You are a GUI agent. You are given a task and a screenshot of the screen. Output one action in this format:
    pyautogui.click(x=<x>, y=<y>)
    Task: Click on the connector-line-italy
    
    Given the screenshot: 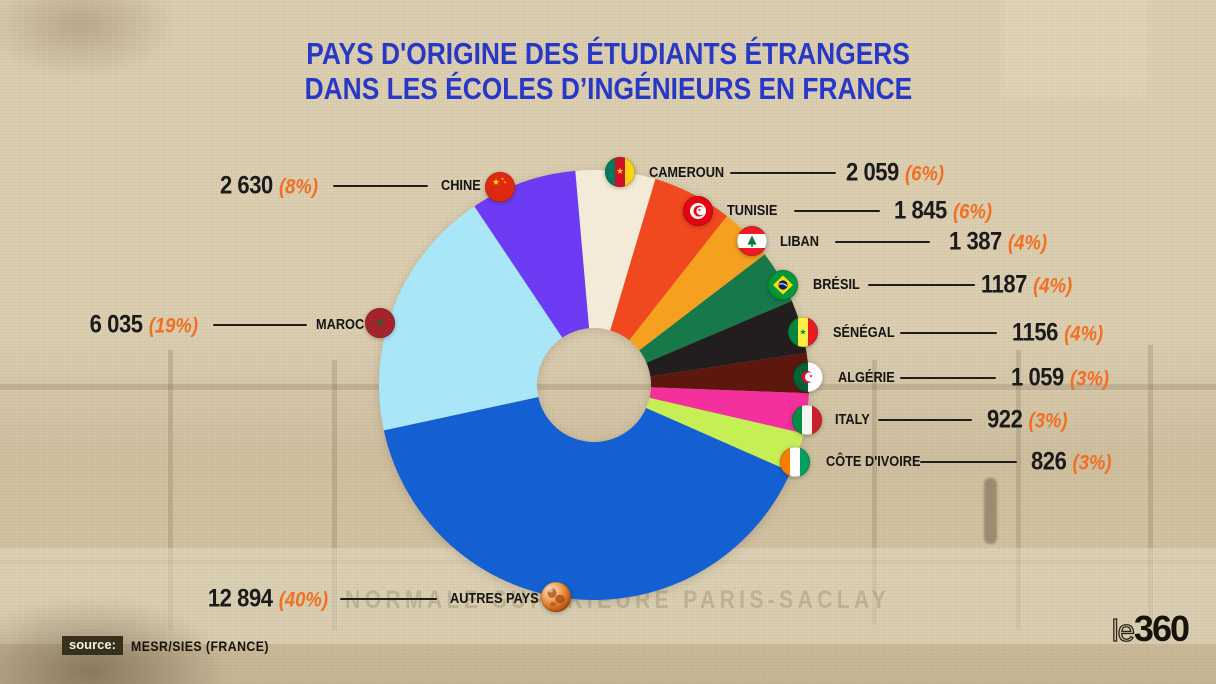 What is the action you would take?
    pyautogui.click(x=925, y=420)
    